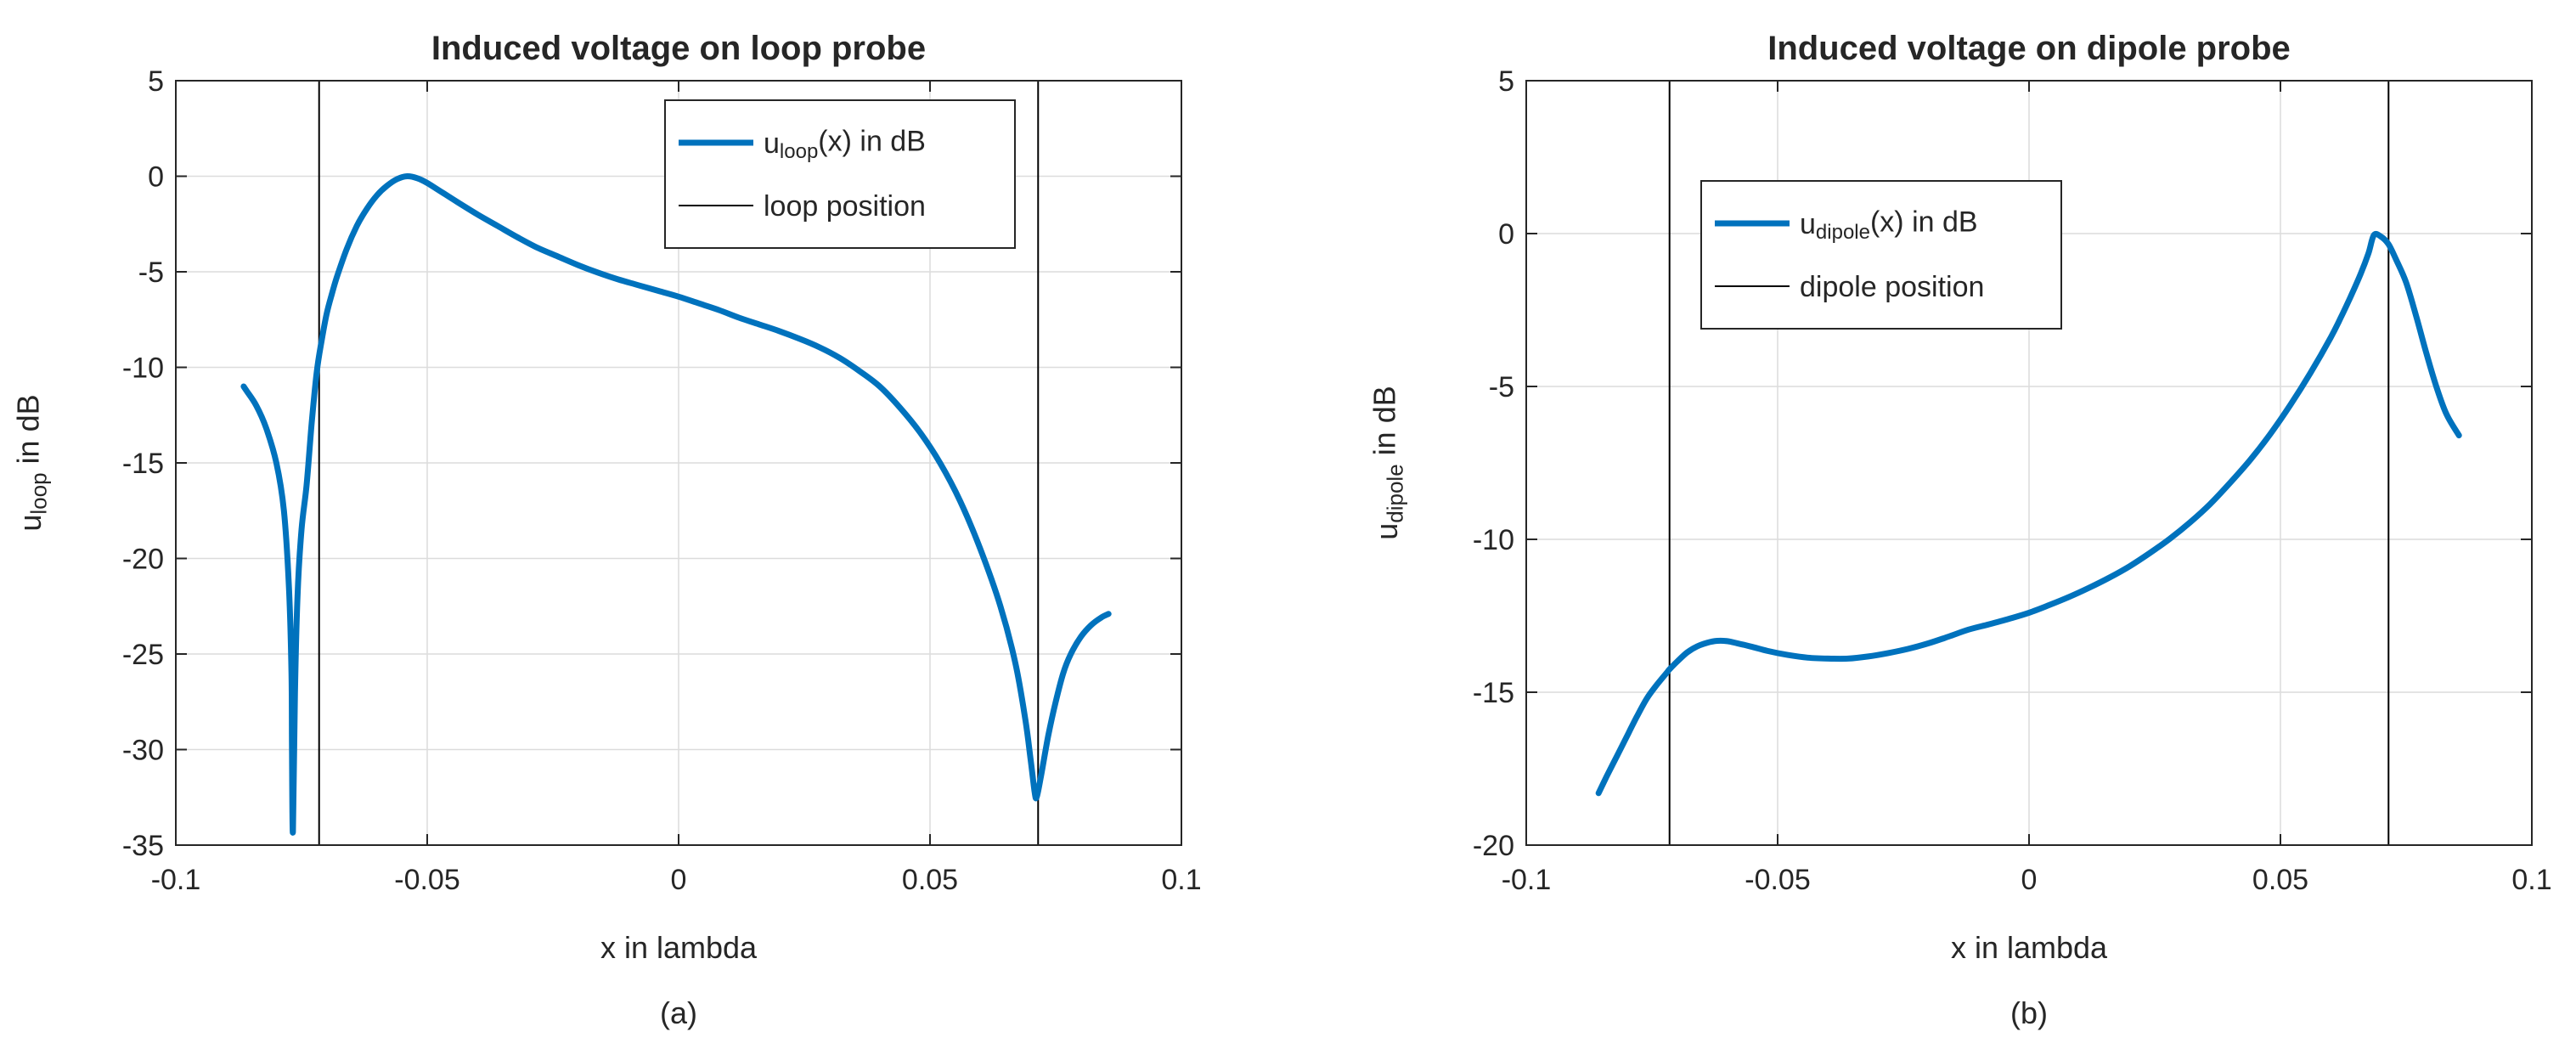 Image resolution: width=2576 pixels, height=1060 pixels. Describe the element at coordinates (1387, 463) in the screenshot. I see `dipole-ylabel: udipole in dB` at that location.